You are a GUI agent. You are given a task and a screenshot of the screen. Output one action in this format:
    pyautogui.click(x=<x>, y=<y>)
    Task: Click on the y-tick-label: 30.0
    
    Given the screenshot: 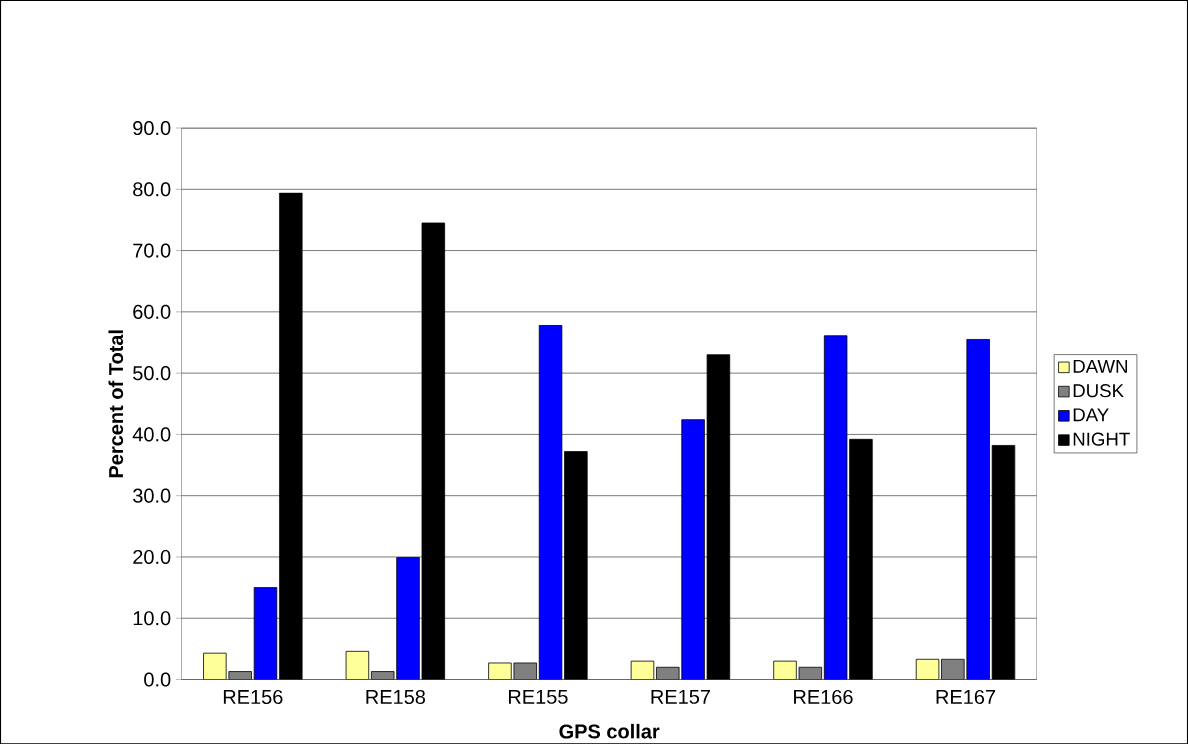 What is the action you would take?
    pyautogui.click(x=152, y=495)
    